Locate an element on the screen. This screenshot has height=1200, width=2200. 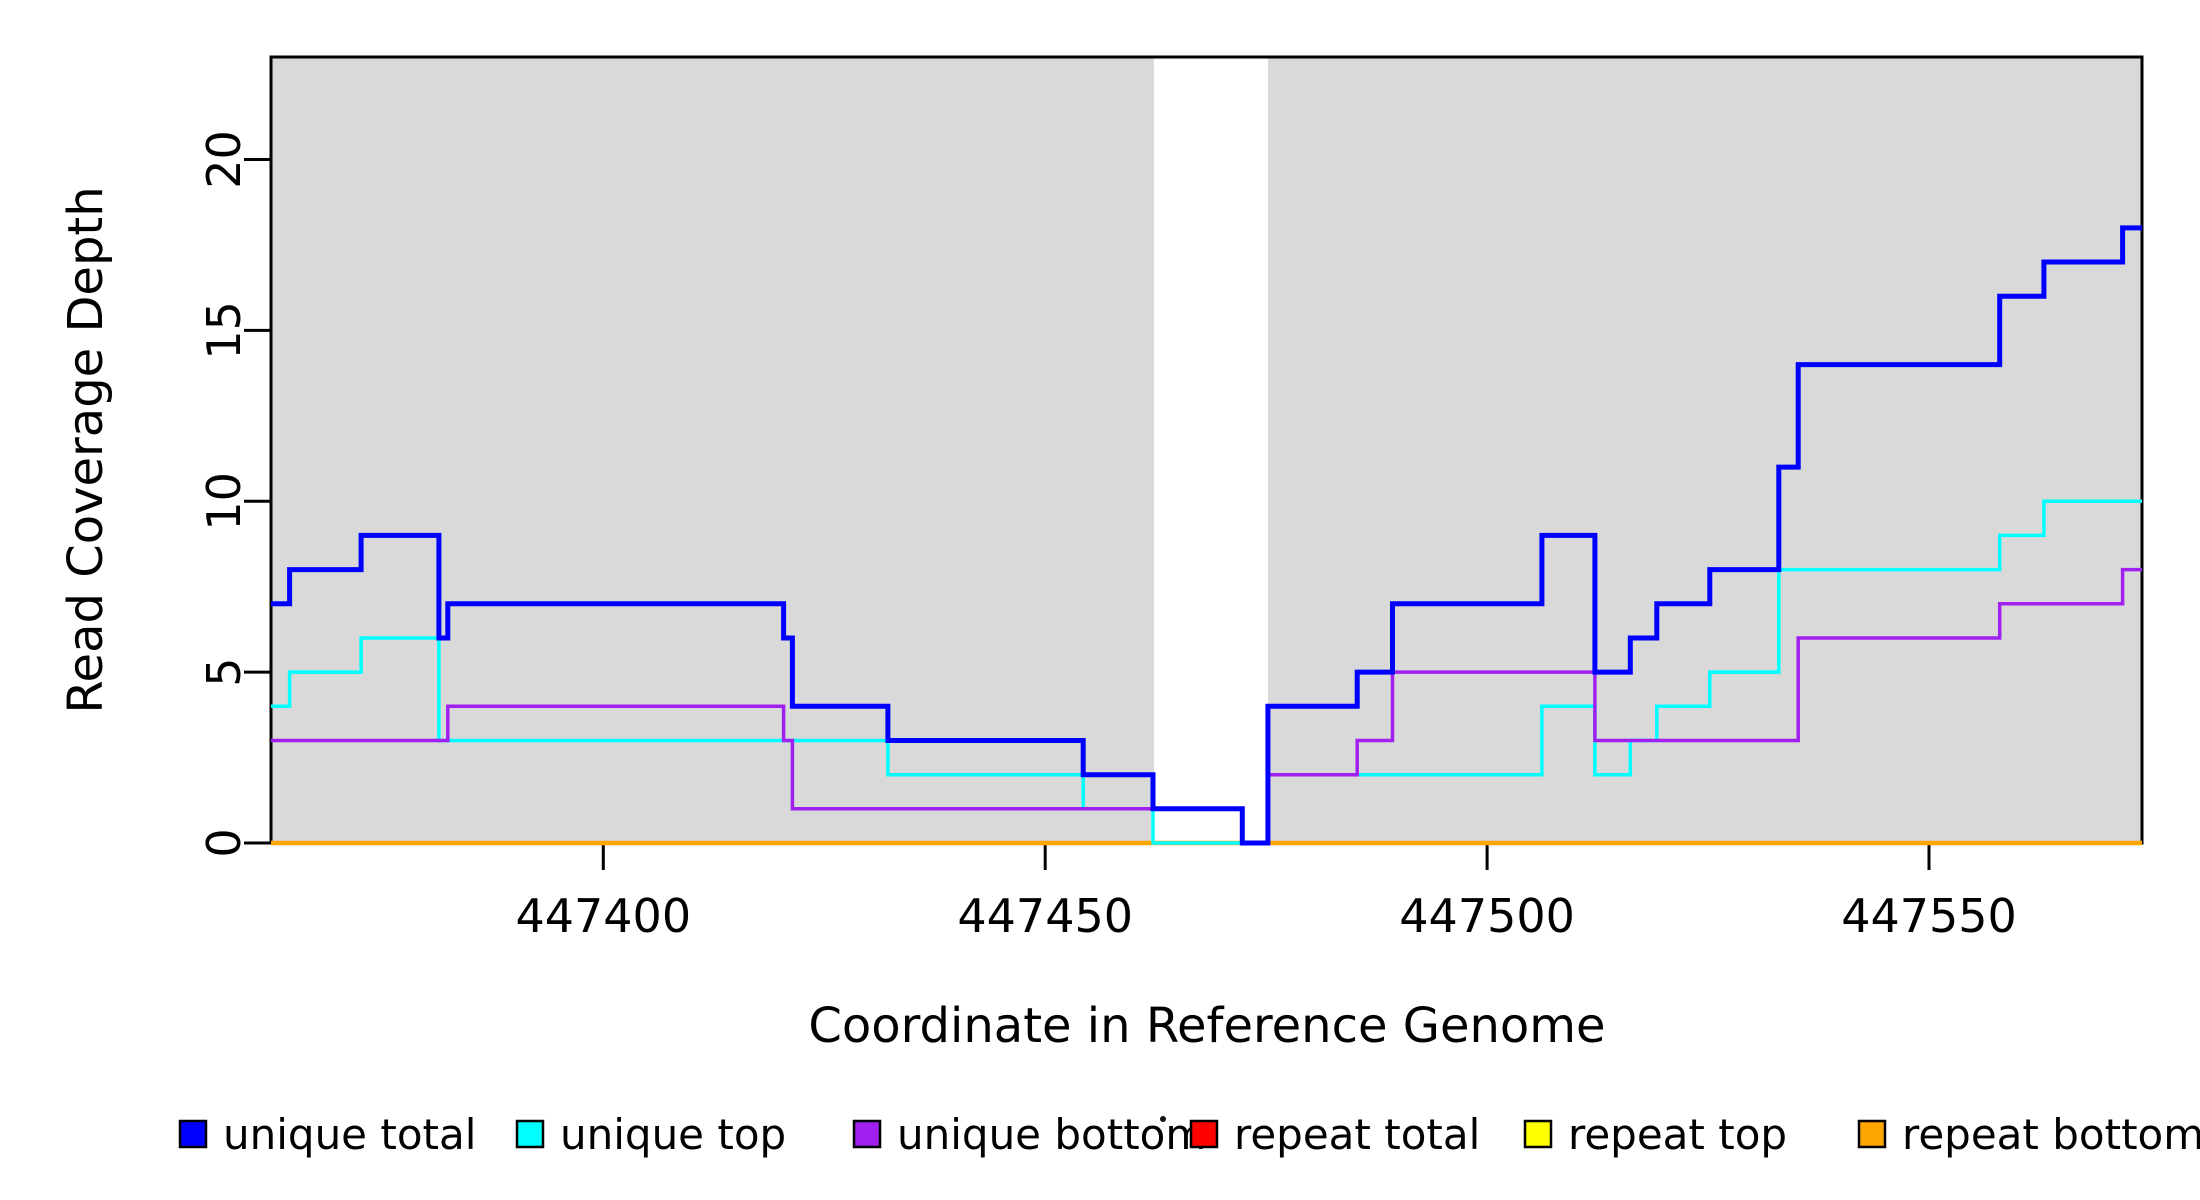
x-tick-label-447500: 447500 is located at coordinates (1487, 916).